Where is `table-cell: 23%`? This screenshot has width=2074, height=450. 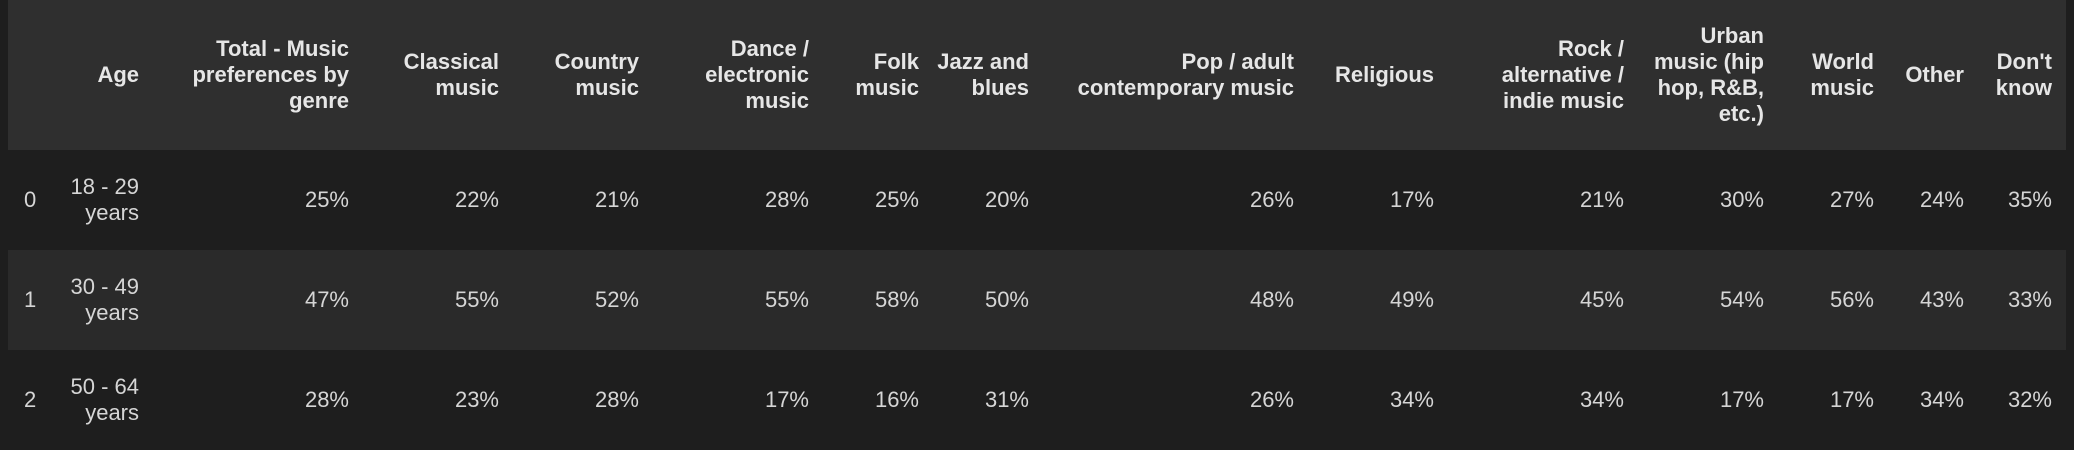
table-cell: 23% is located at coordinates (476, 399).